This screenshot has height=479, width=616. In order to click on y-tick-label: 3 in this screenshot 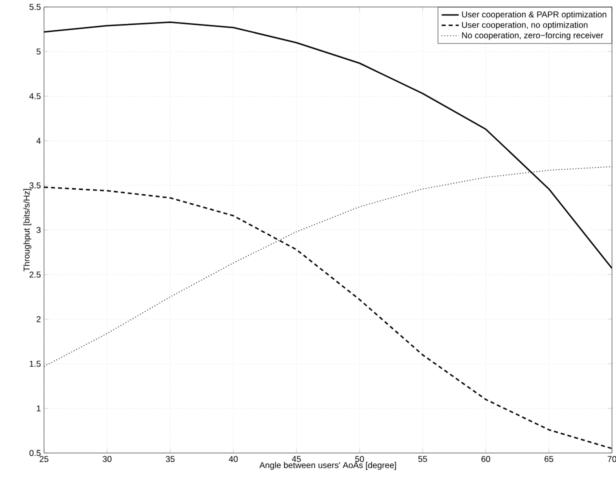, I will do `click(38, 229)`.